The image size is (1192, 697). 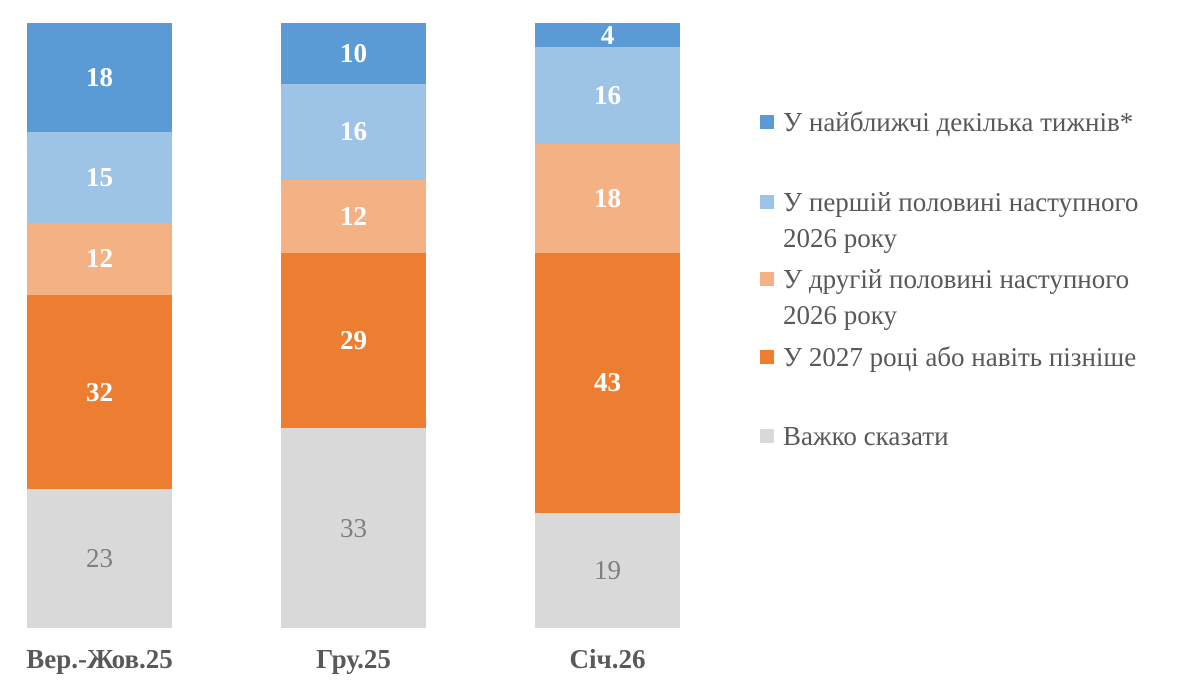 I want to click on bar-segment: 4, so click(x=607, y=34).